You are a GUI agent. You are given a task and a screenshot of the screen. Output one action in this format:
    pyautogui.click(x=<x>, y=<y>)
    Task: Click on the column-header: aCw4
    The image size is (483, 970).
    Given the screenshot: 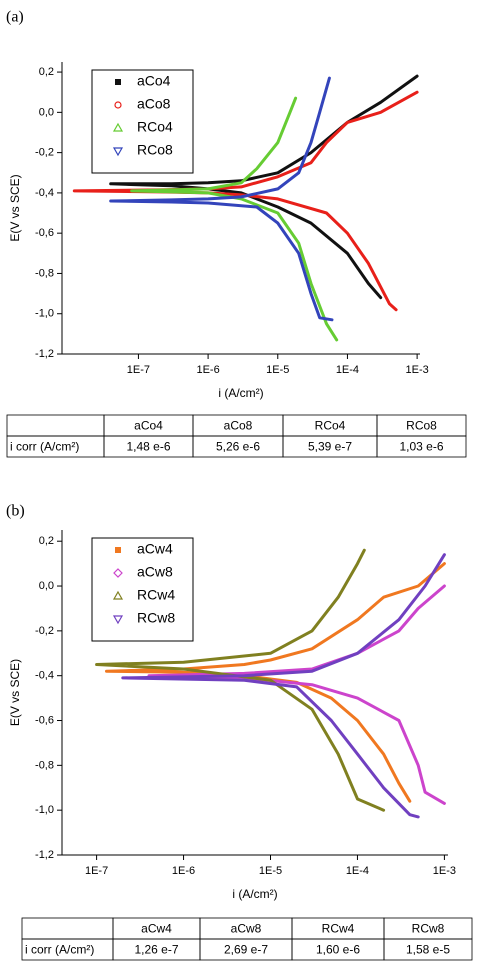 What is the action you would take?
    pyautogui.click(x=156, y=929)
    